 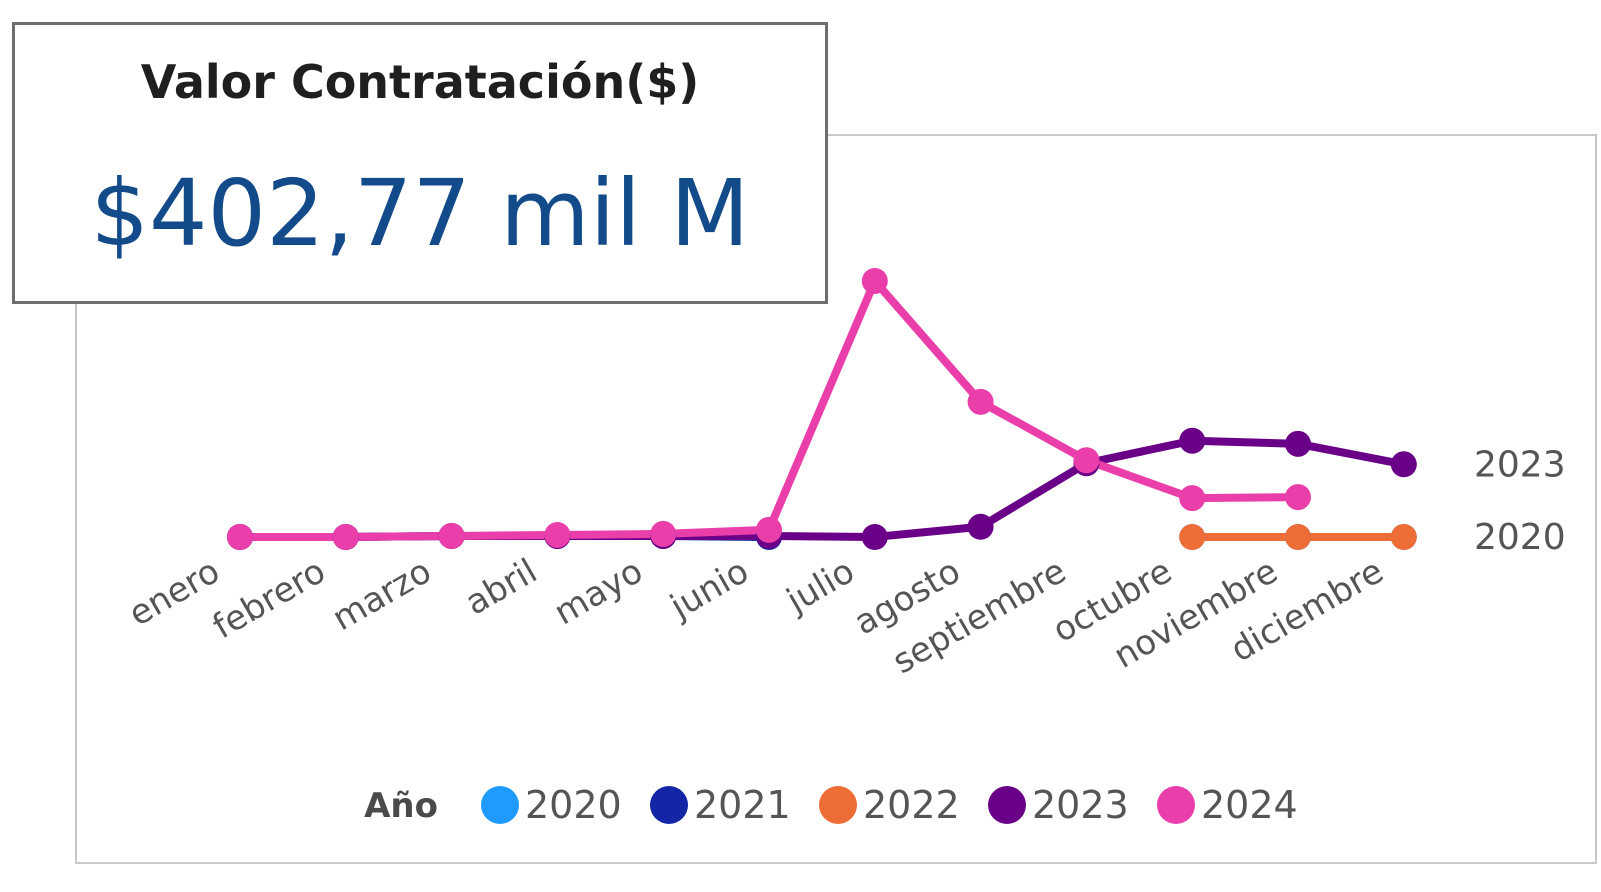 I want to click on end-label-2020: 2020, so click(x=1520, y=537).